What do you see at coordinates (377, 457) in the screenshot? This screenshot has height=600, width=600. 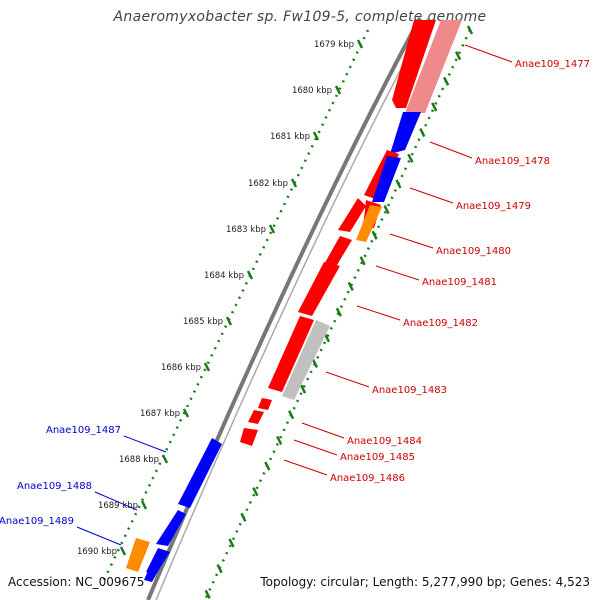 I see `gene-label: Anae109_1485` at bounding box center [377, 457].